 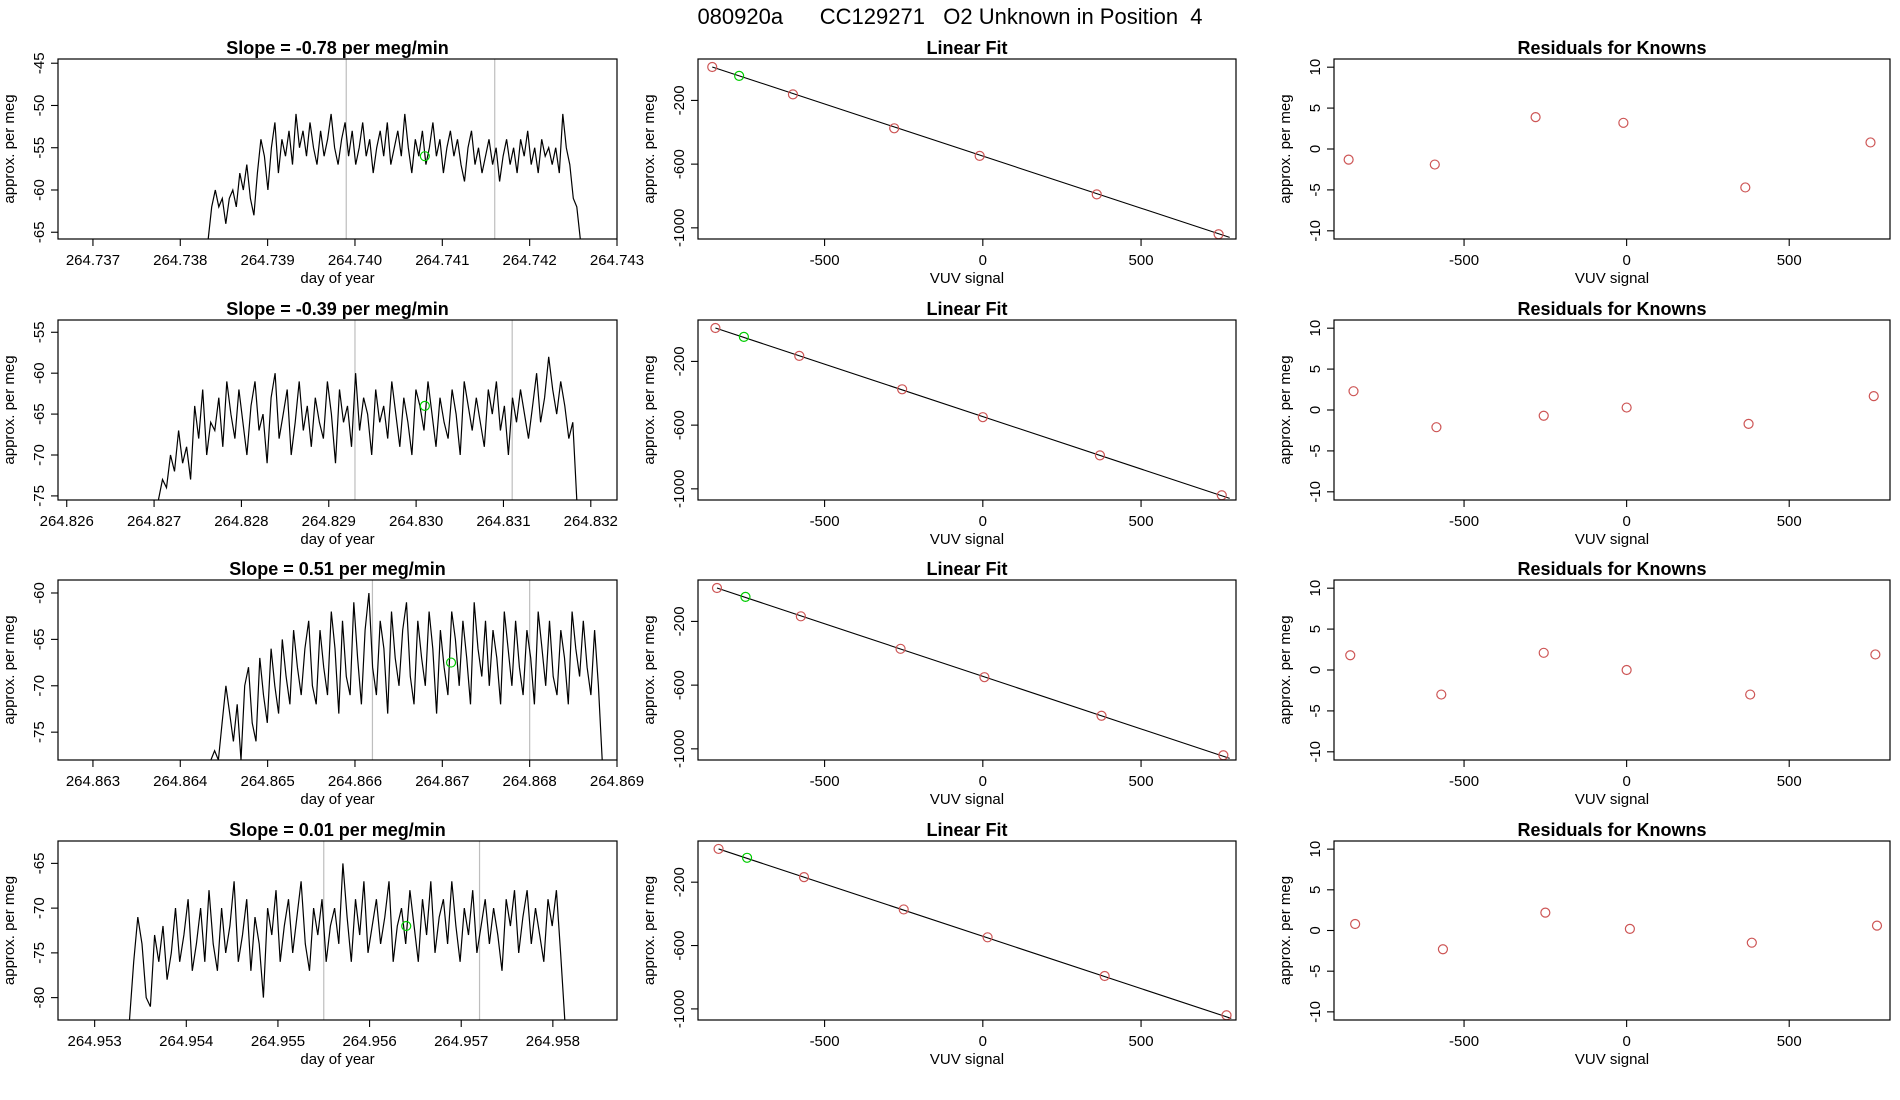 What do you see at coordinates (337, 309) in the screenshot?
I see `panel-title: Slope = -0.39 per meg/min` at bounding box center [337, 309].